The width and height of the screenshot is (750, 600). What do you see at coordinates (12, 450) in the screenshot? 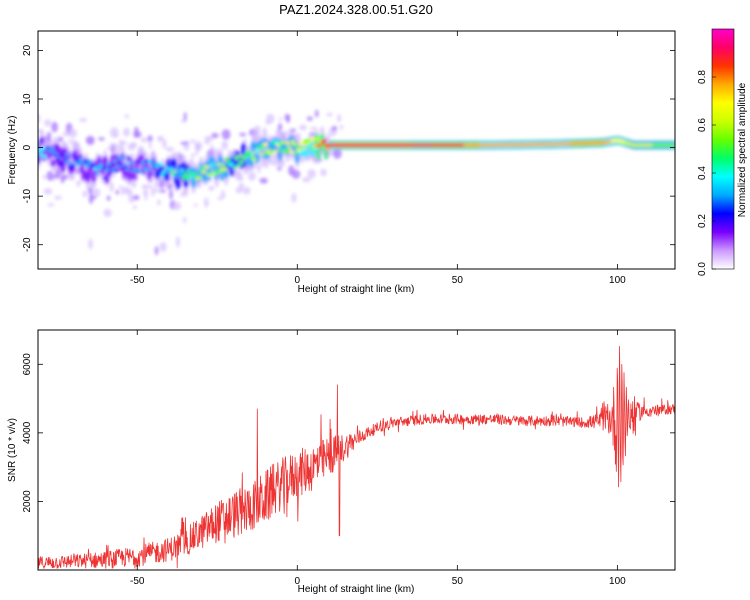
I see `snr-y-axis-label: SNR (10 * v/v)` at bounding box center [12, 450].